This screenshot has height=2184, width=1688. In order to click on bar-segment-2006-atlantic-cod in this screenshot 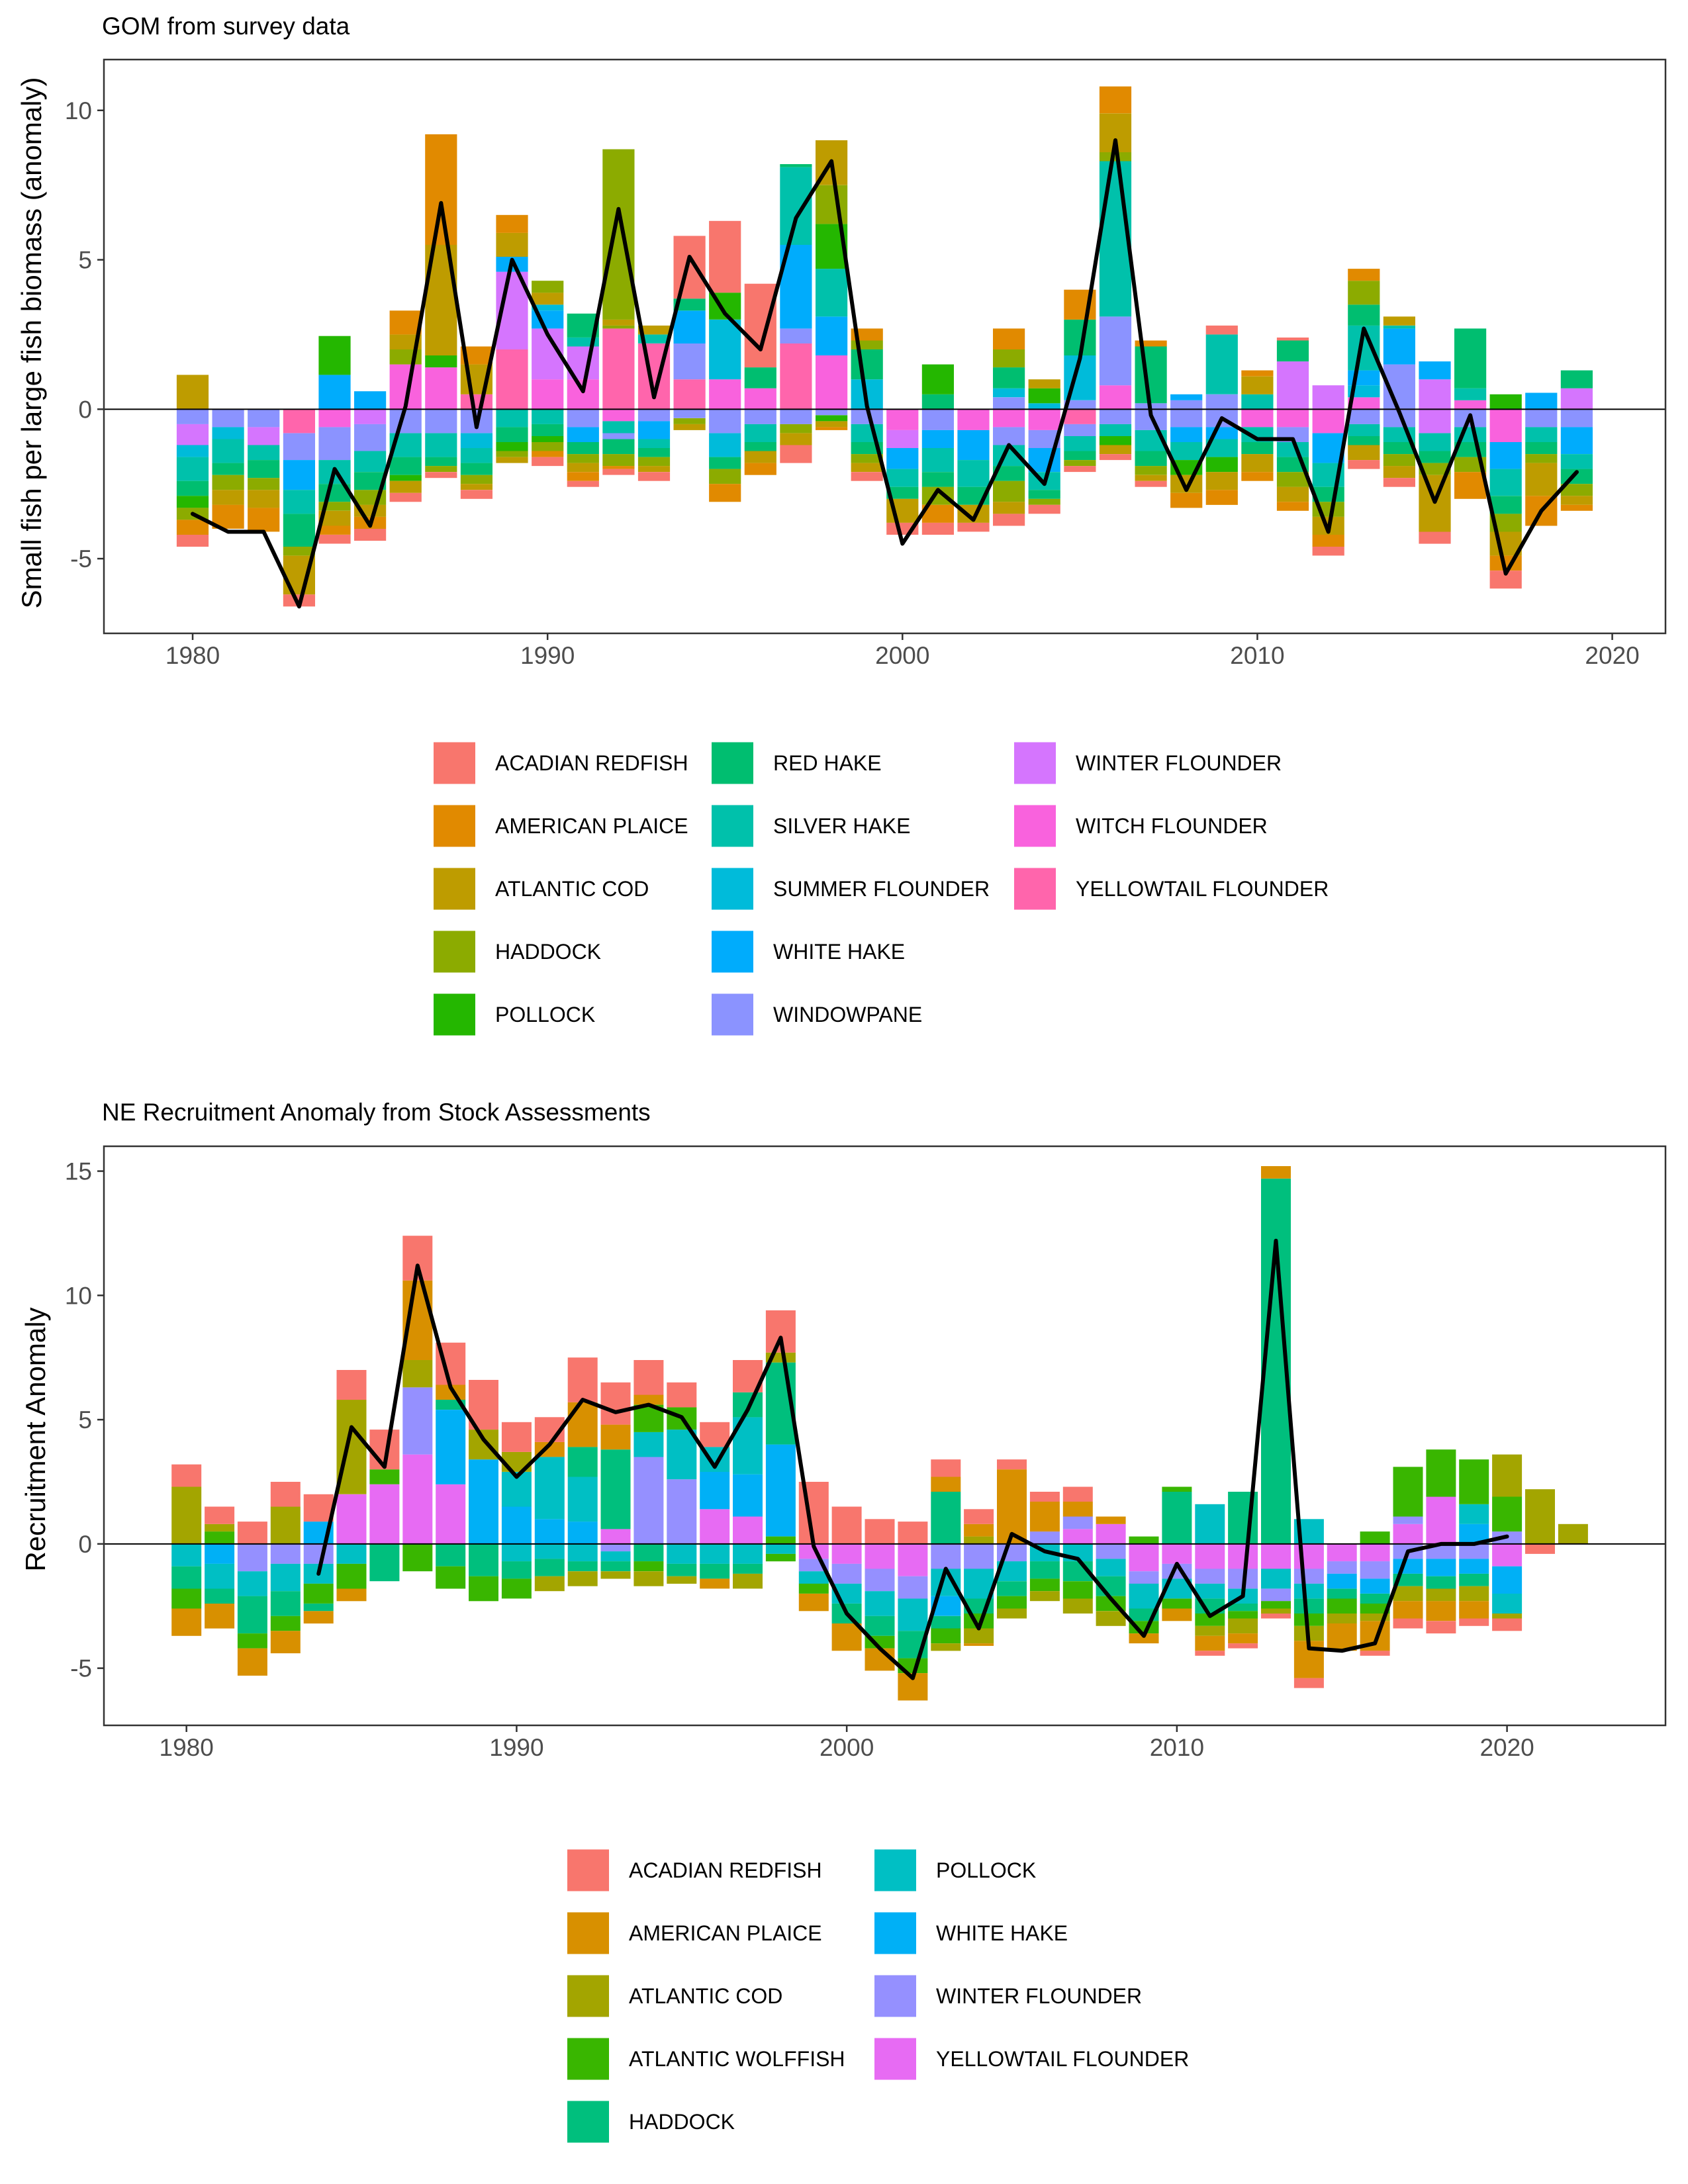, I will do `click(1044, 1596)`.